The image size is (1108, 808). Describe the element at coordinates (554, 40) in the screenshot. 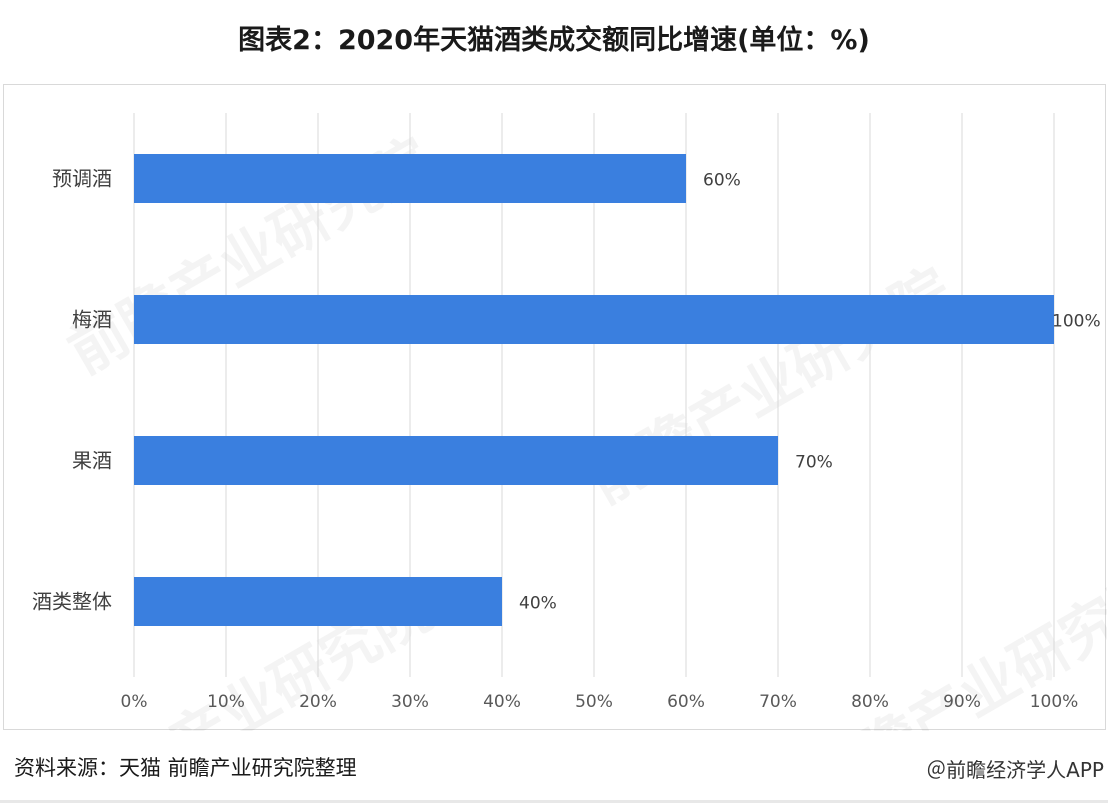

I see `chart-title: 图表2：2020年天猫酒类成交额同比增速(单位：%)` at that location.